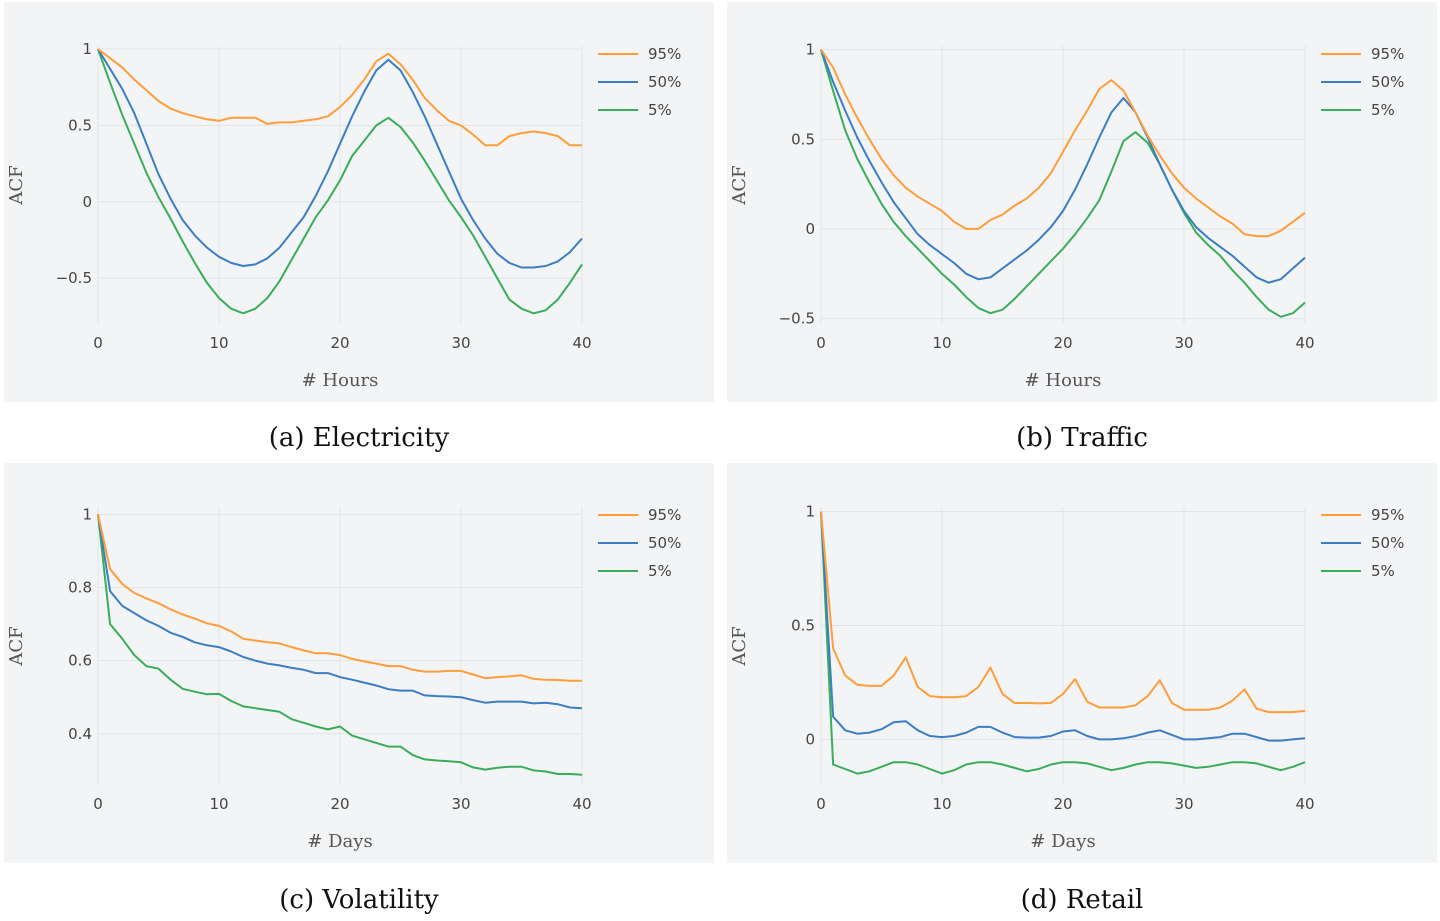 The width and height of the screenshot is (1440, 921). I want to click on y-tick-label: 0.4, so click(80, 734).